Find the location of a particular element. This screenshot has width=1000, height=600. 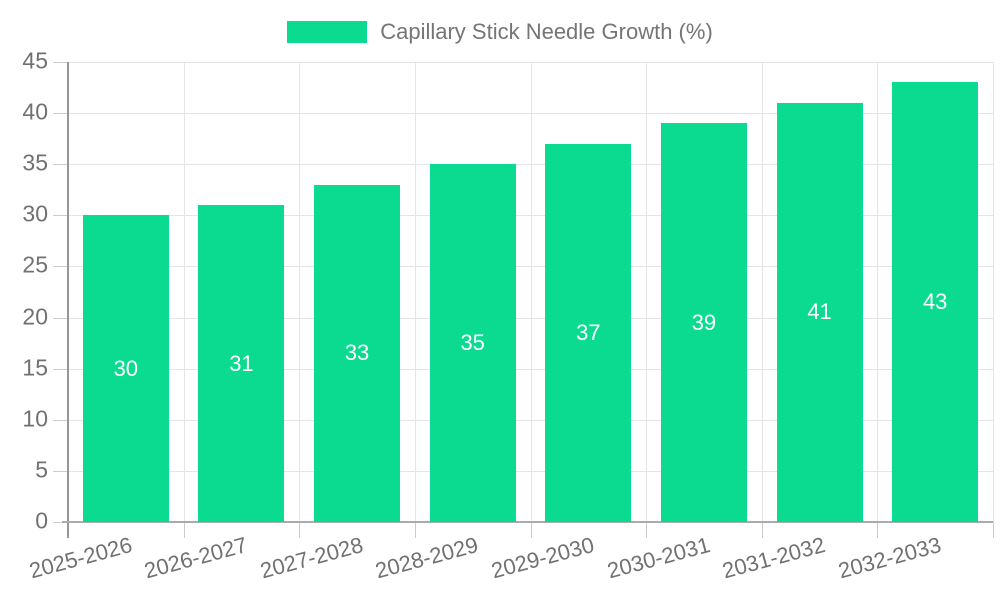

y-tick-label: 20 is located at coordinates (35, 315).